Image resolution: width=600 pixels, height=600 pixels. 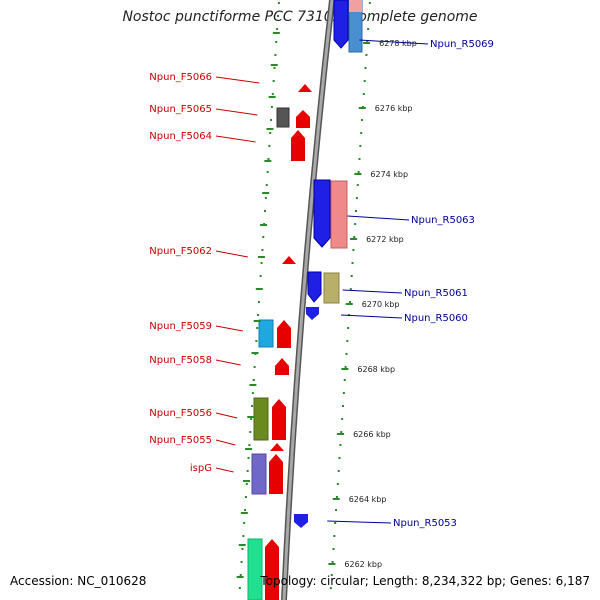 What do you see at coordinates (301, 521) in the screenshot?
I see `feature-npun-r5053` at bounding box center [301, 521].